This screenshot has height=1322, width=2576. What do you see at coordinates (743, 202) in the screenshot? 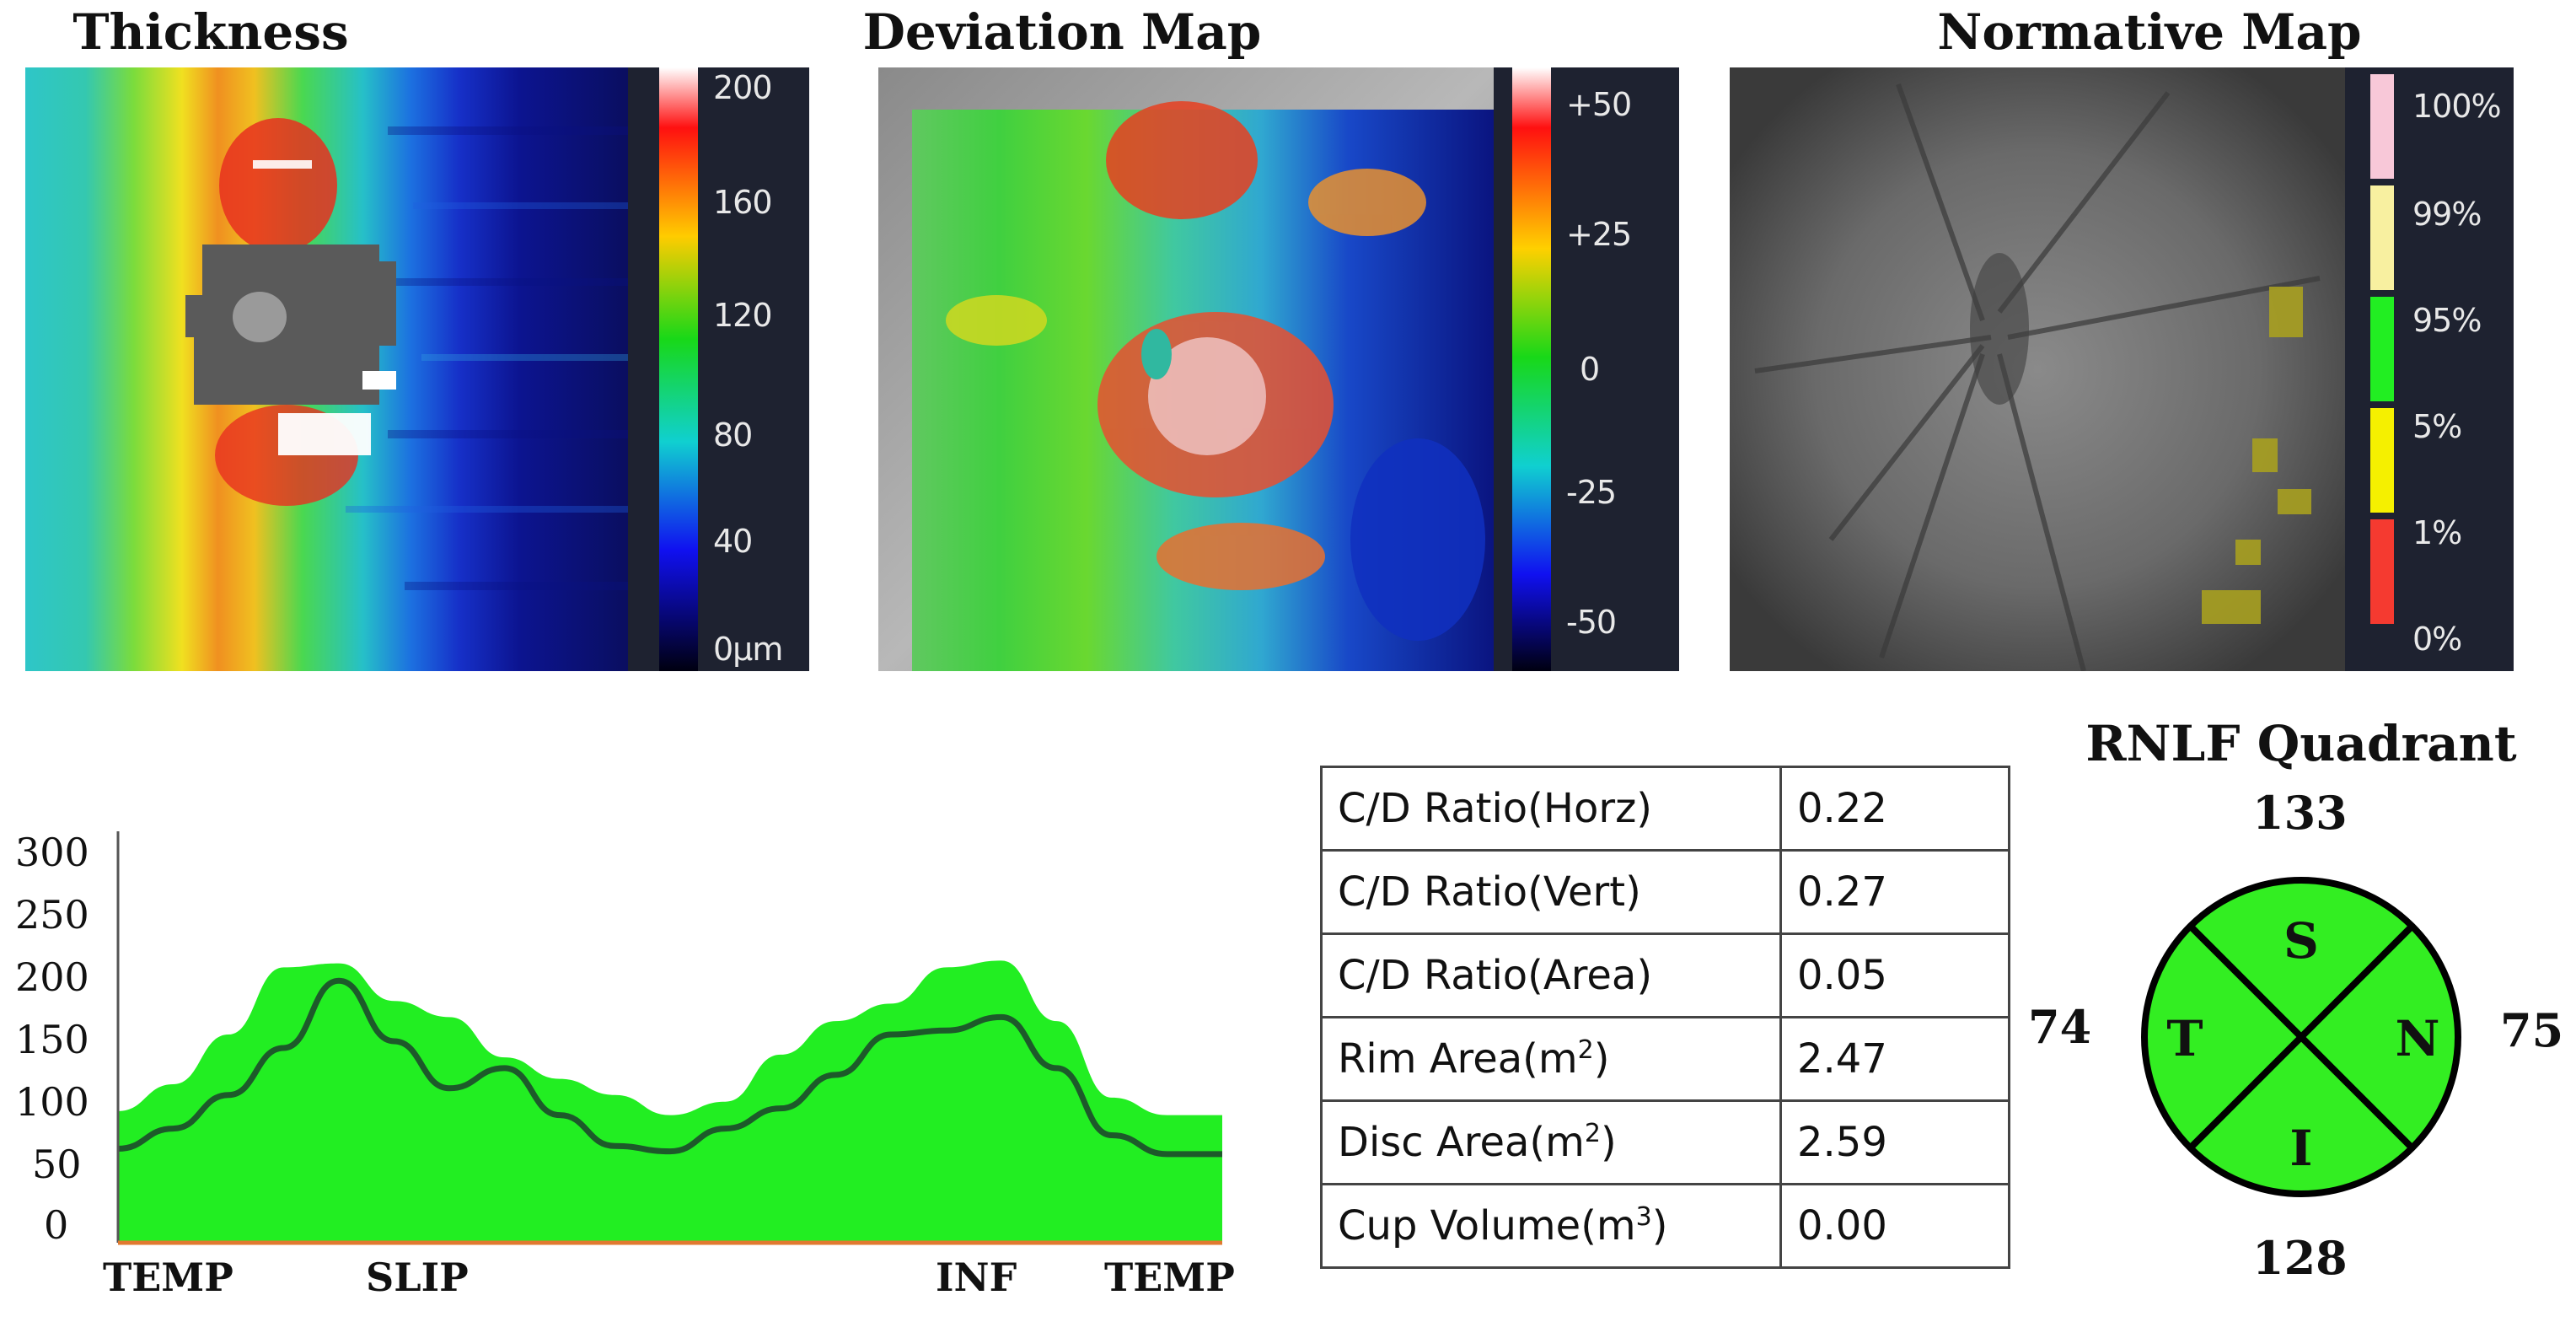
I see `thickness-scale-160: 160` at bounding box center [743, 202].